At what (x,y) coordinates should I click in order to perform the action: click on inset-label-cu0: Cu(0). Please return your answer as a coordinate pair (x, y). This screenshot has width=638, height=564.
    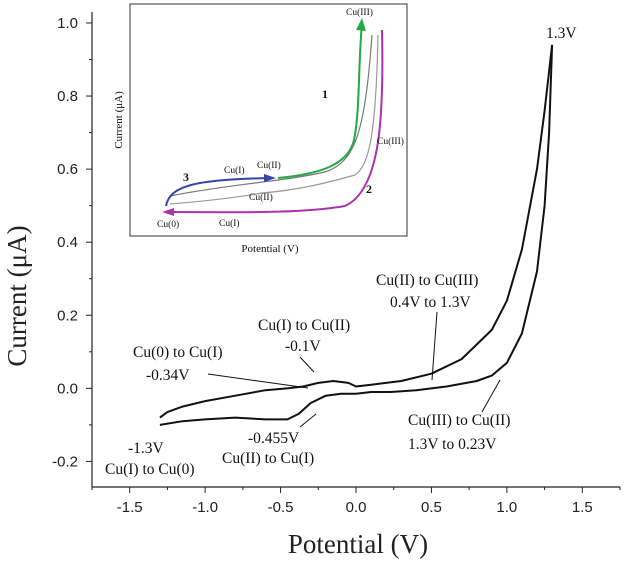
    Looking at the image, I should click on (168, 224).